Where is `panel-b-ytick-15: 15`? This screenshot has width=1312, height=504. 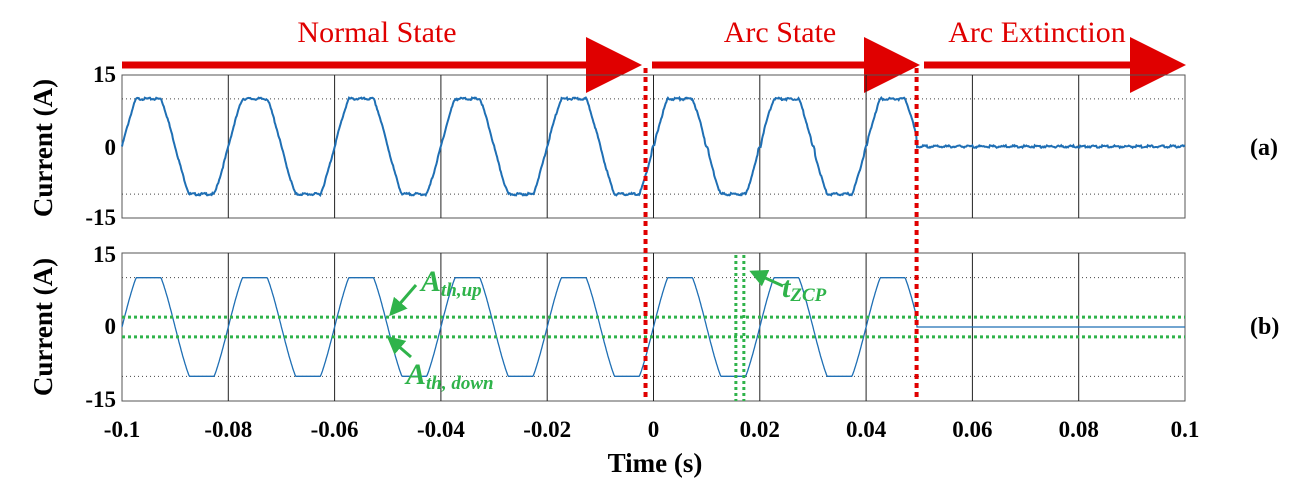 panel-b-ytick-15: 15 is located at coordinates (104, 254).